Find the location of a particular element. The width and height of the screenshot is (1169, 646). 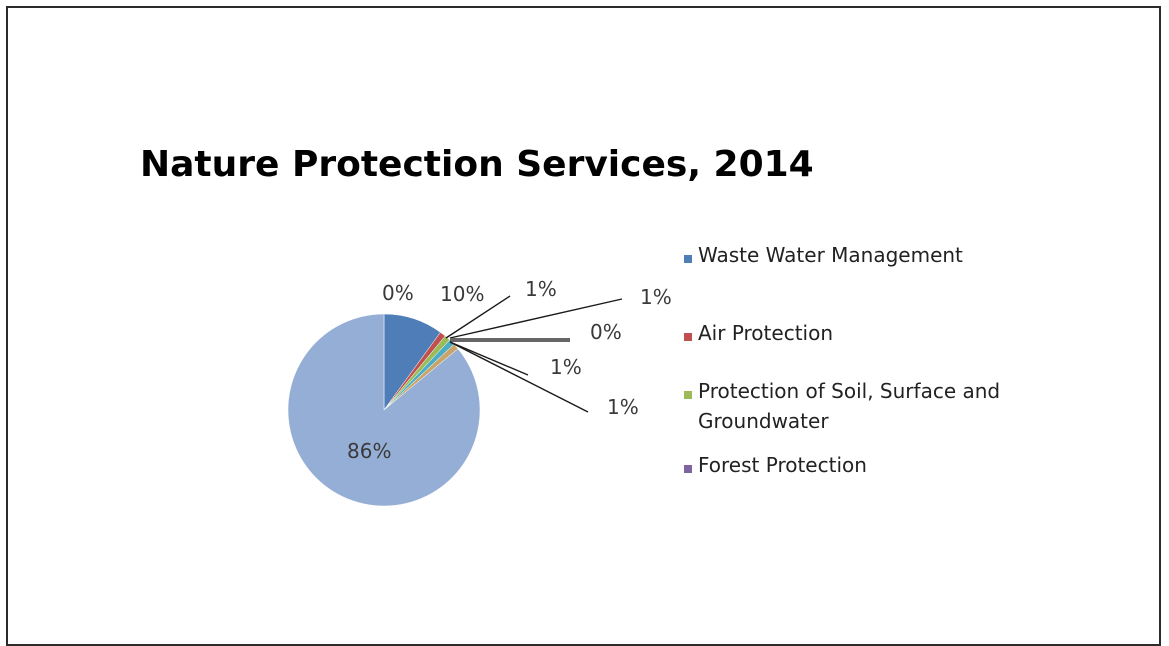

chart-title: Nature Protection Services, 2014 is located at coordinates (477, 164).